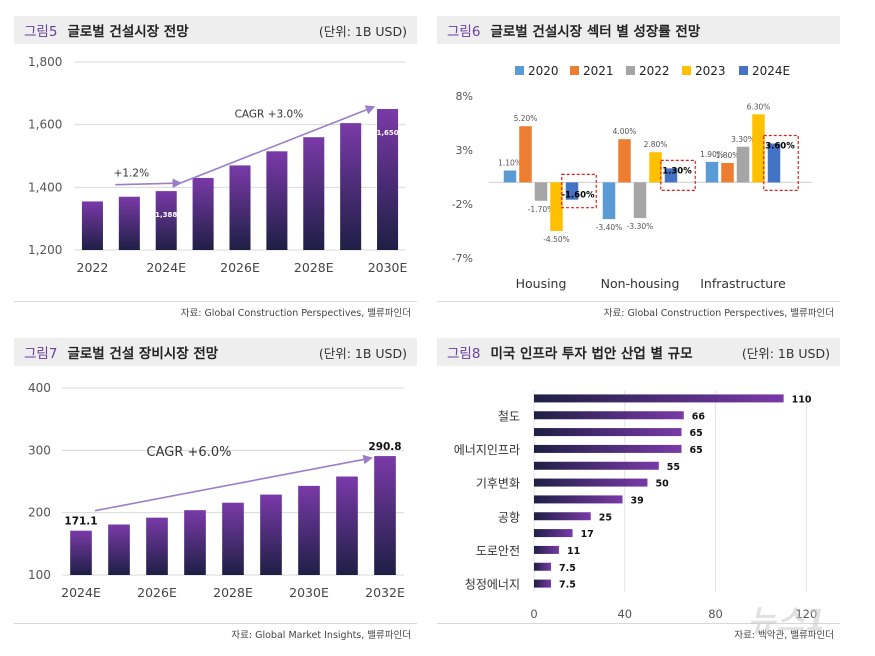  Describe the element at coordinates (595, 32) in the screenshot. I see `figure-title: 글로벌 건설시장 섹터 별 성장률 전망` at that location.